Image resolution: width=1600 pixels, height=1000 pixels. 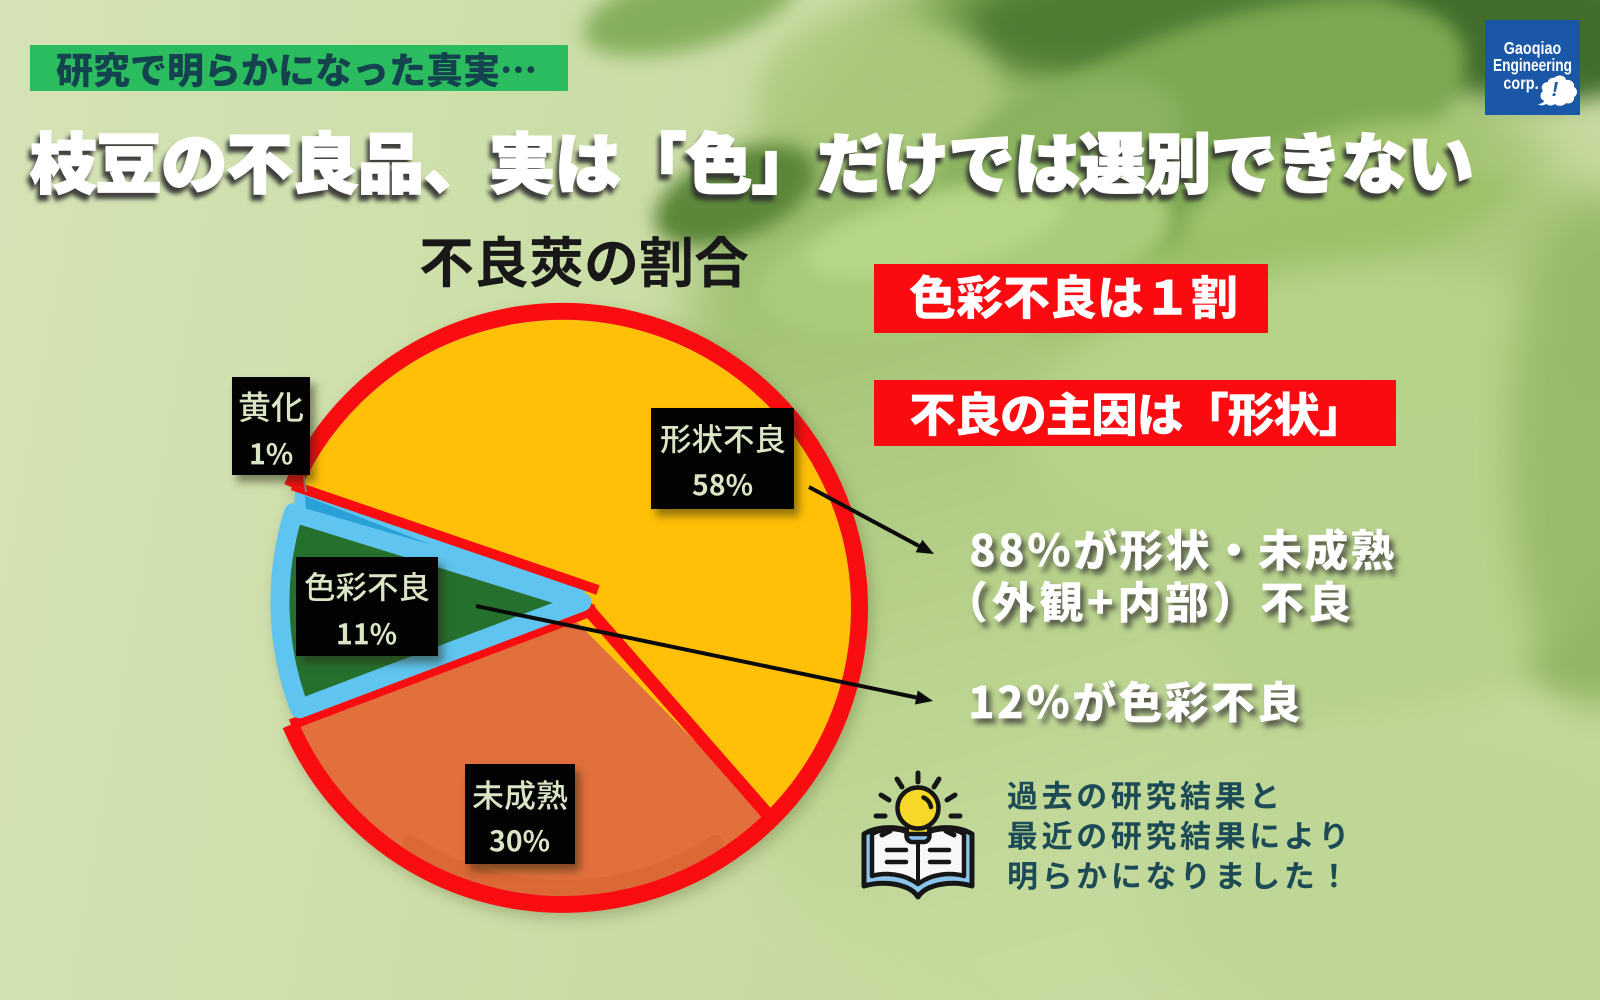 I want to click on svg-text: Gaoqiao, so click(x=1533, y=49).